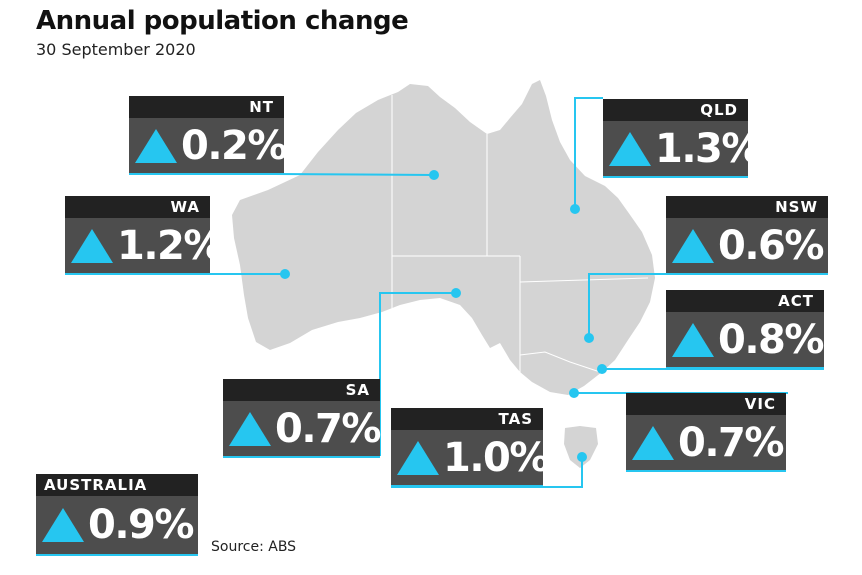  I want to click on card-nt-label: NT, so click(206, 107).